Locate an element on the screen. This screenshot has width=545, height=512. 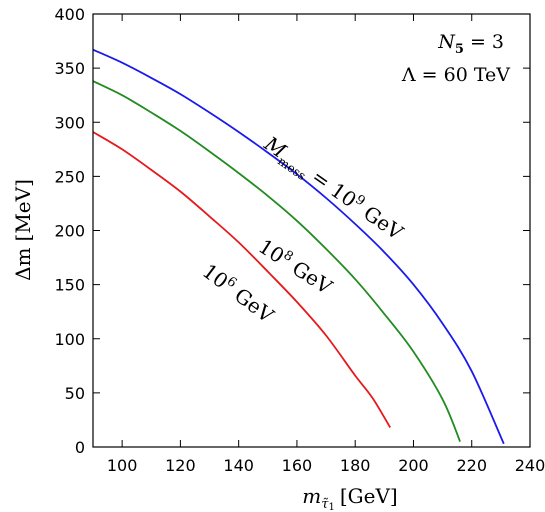
series-label-1e8: 108 GeV is located at coordinates (295, 266).